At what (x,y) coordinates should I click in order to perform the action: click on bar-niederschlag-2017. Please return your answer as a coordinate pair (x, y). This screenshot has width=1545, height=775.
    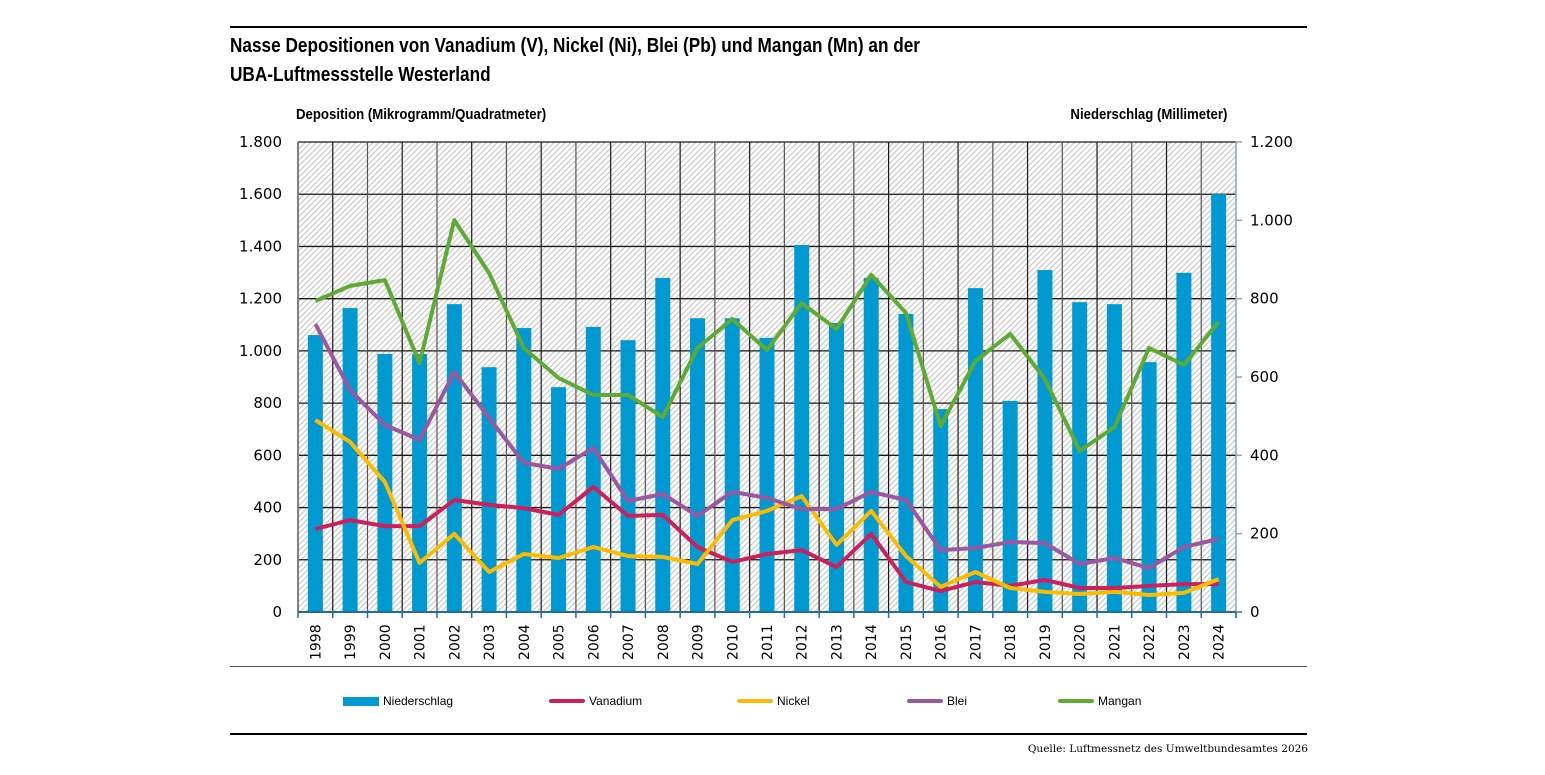
    Looking at the image, I should click on (975, 450).